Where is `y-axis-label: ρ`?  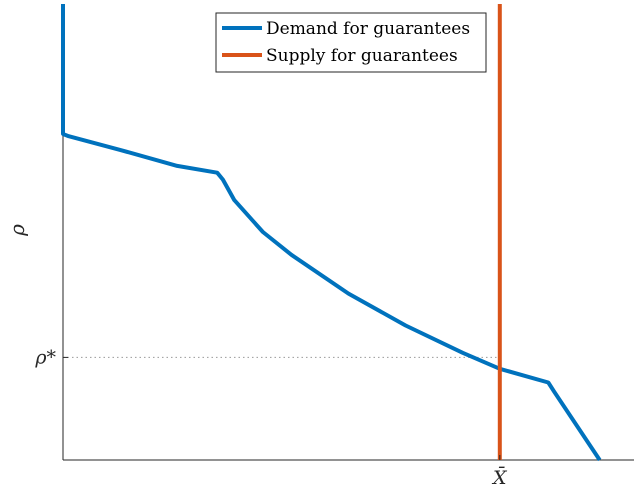 y-axis-label: ρ is located at coordinates (17, 230).